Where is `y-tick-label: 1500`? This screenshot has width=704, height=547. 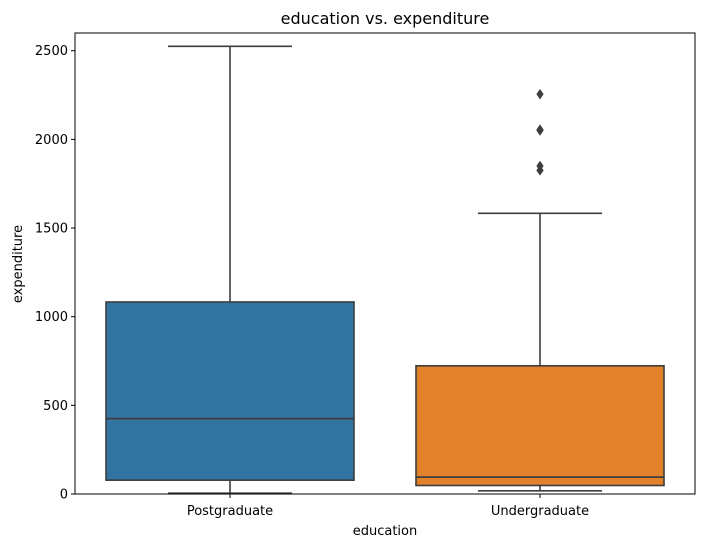 y-tick-label: 1500 is located at coordinates (51, 229).